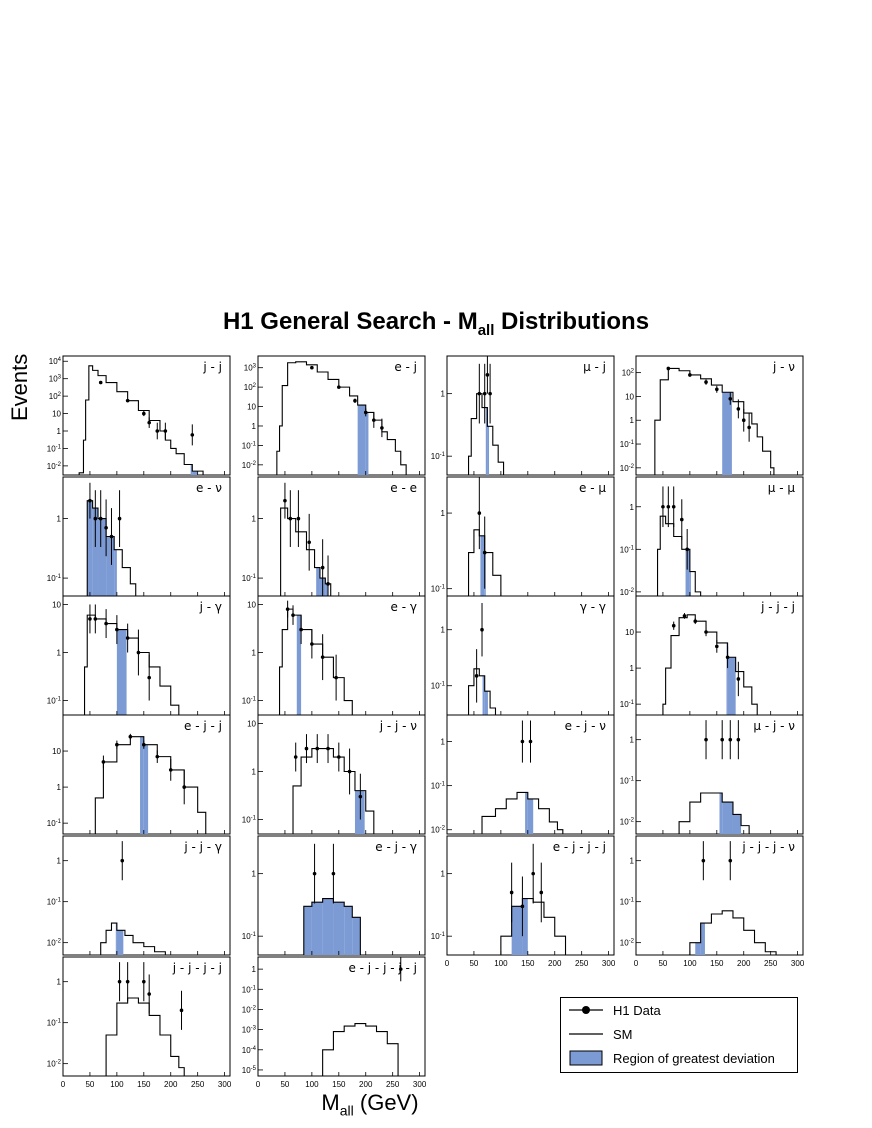 Image resolution: width=872 pixels, height=1128 pixels. What do you see at coordinates (420, 1084) in the screenshot?
I see `x-tick-label: 300` at bounding box center [420, 1084].